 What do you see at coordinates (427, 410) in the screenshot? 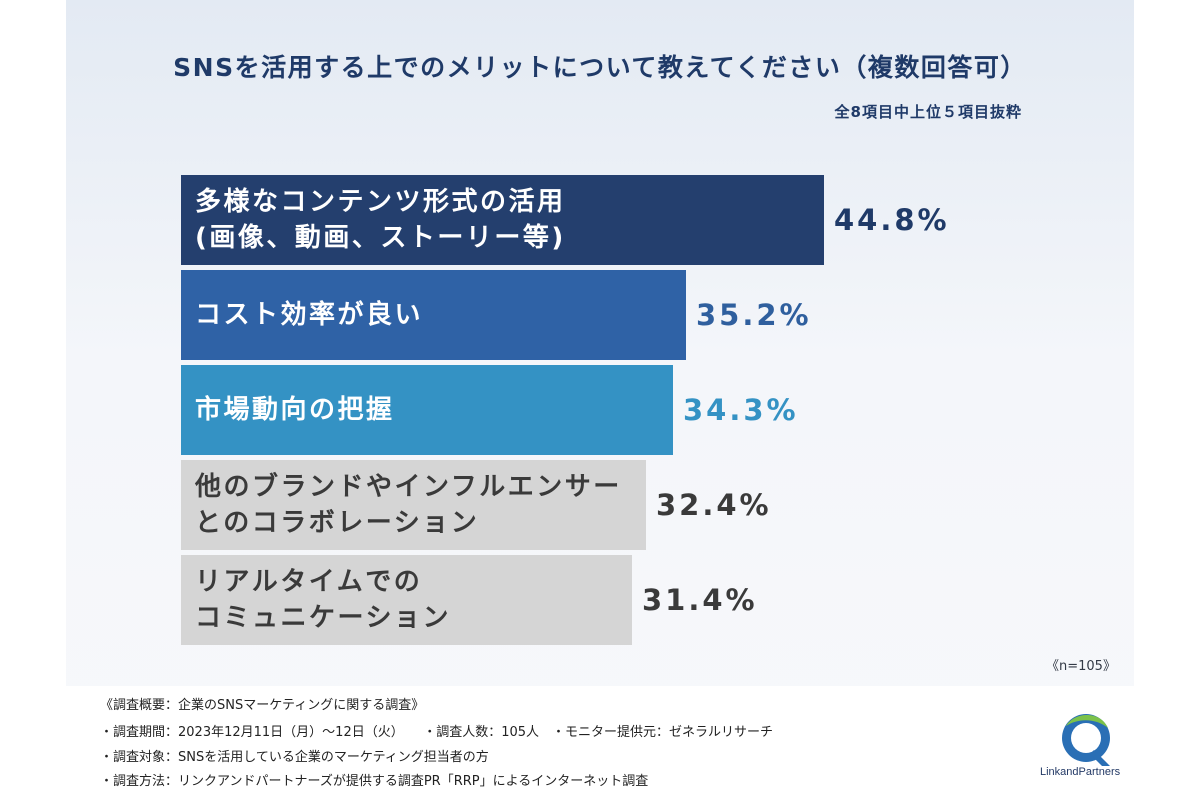
I see `bar: 市場動向の把握` at bounding box center [427, 410].